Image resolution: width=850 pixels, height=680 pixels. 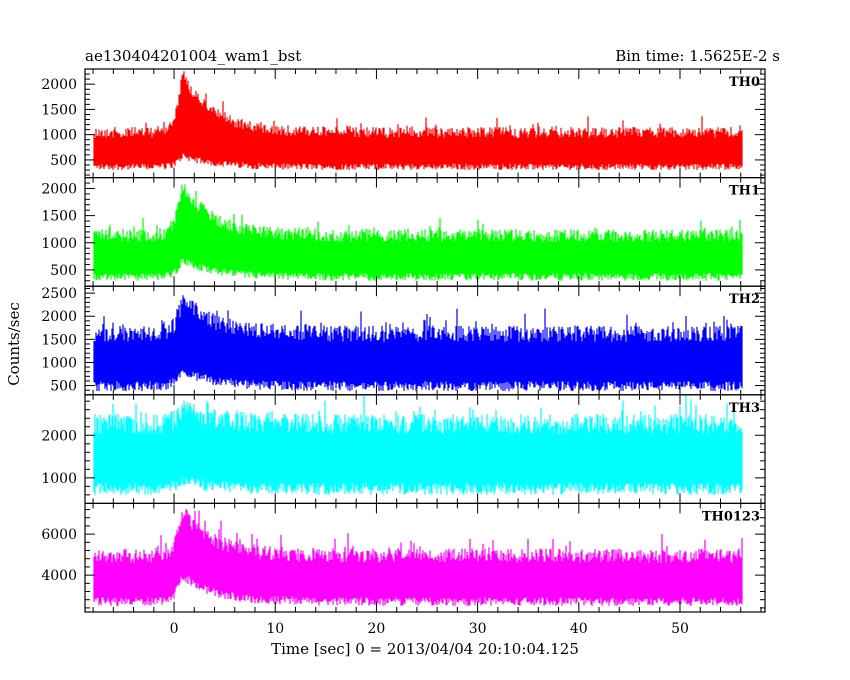 I want to click on x-tick-label: 30, so click(x=478, y=629).